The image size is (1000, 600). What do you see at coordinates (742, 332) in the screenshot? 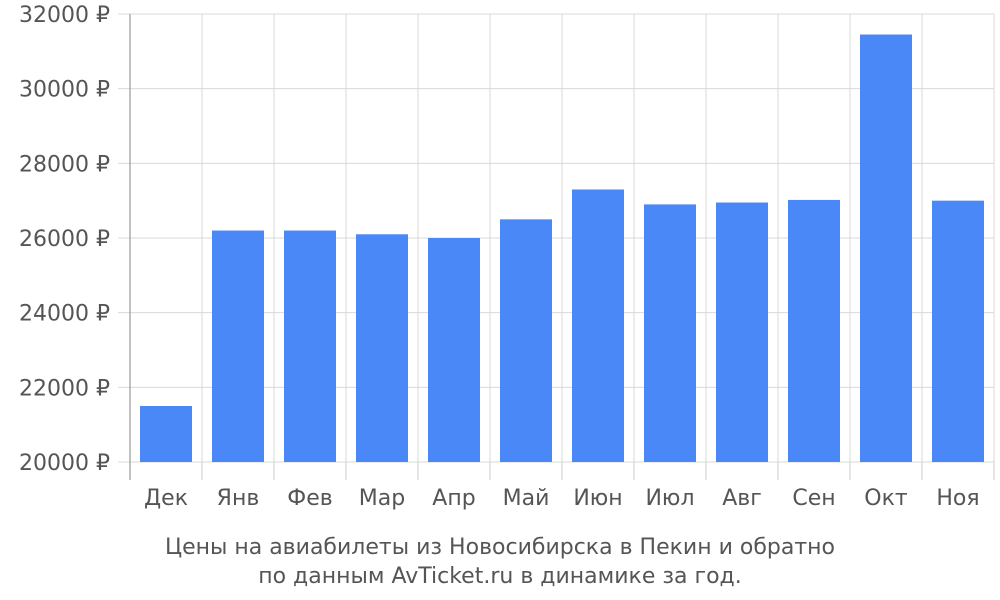
I see `bar-Авг` at bounding box center [742, 332].